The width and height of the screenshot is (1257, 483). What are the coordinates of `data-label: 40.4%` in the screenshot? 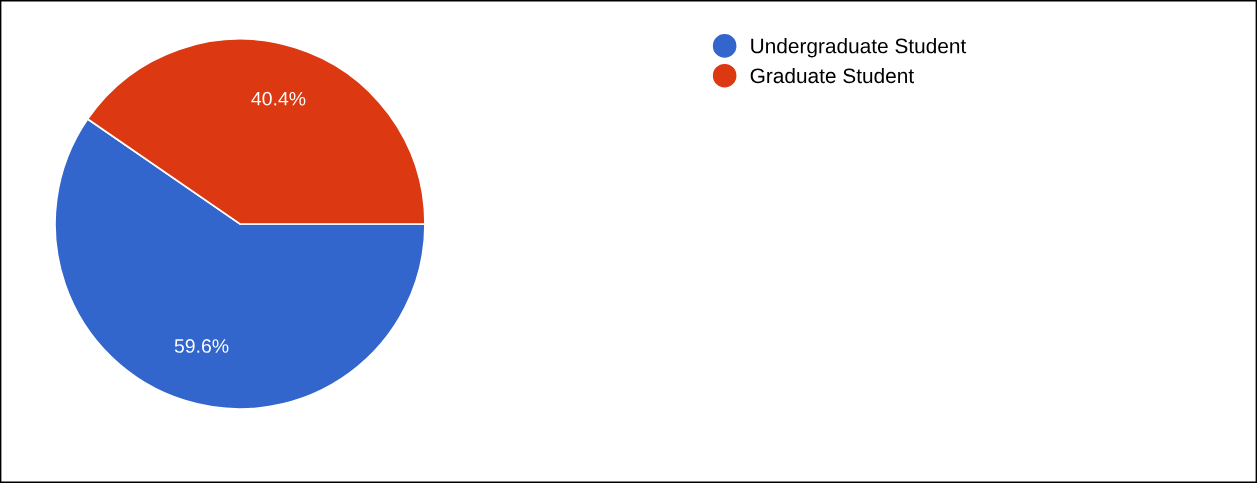 It's located at (278, 98).